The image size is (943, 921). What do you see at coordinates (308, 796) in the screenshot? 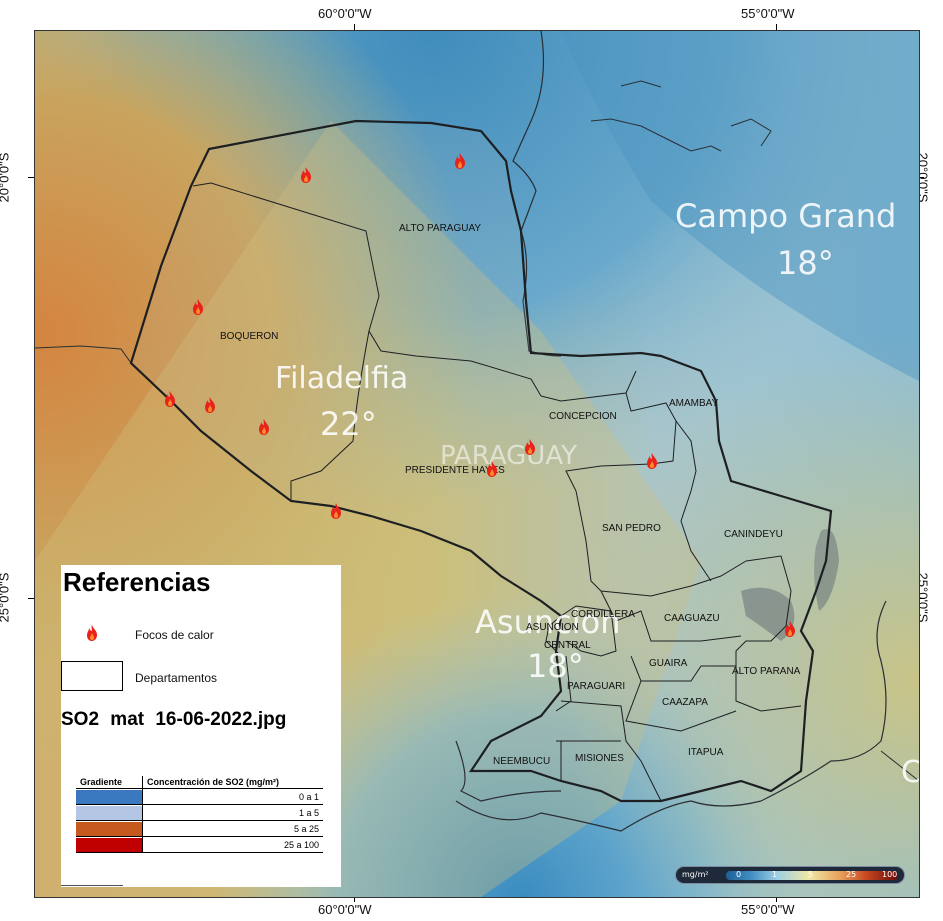
I see `gradient-range: 0 a 1` at bounding box center [308, 796].